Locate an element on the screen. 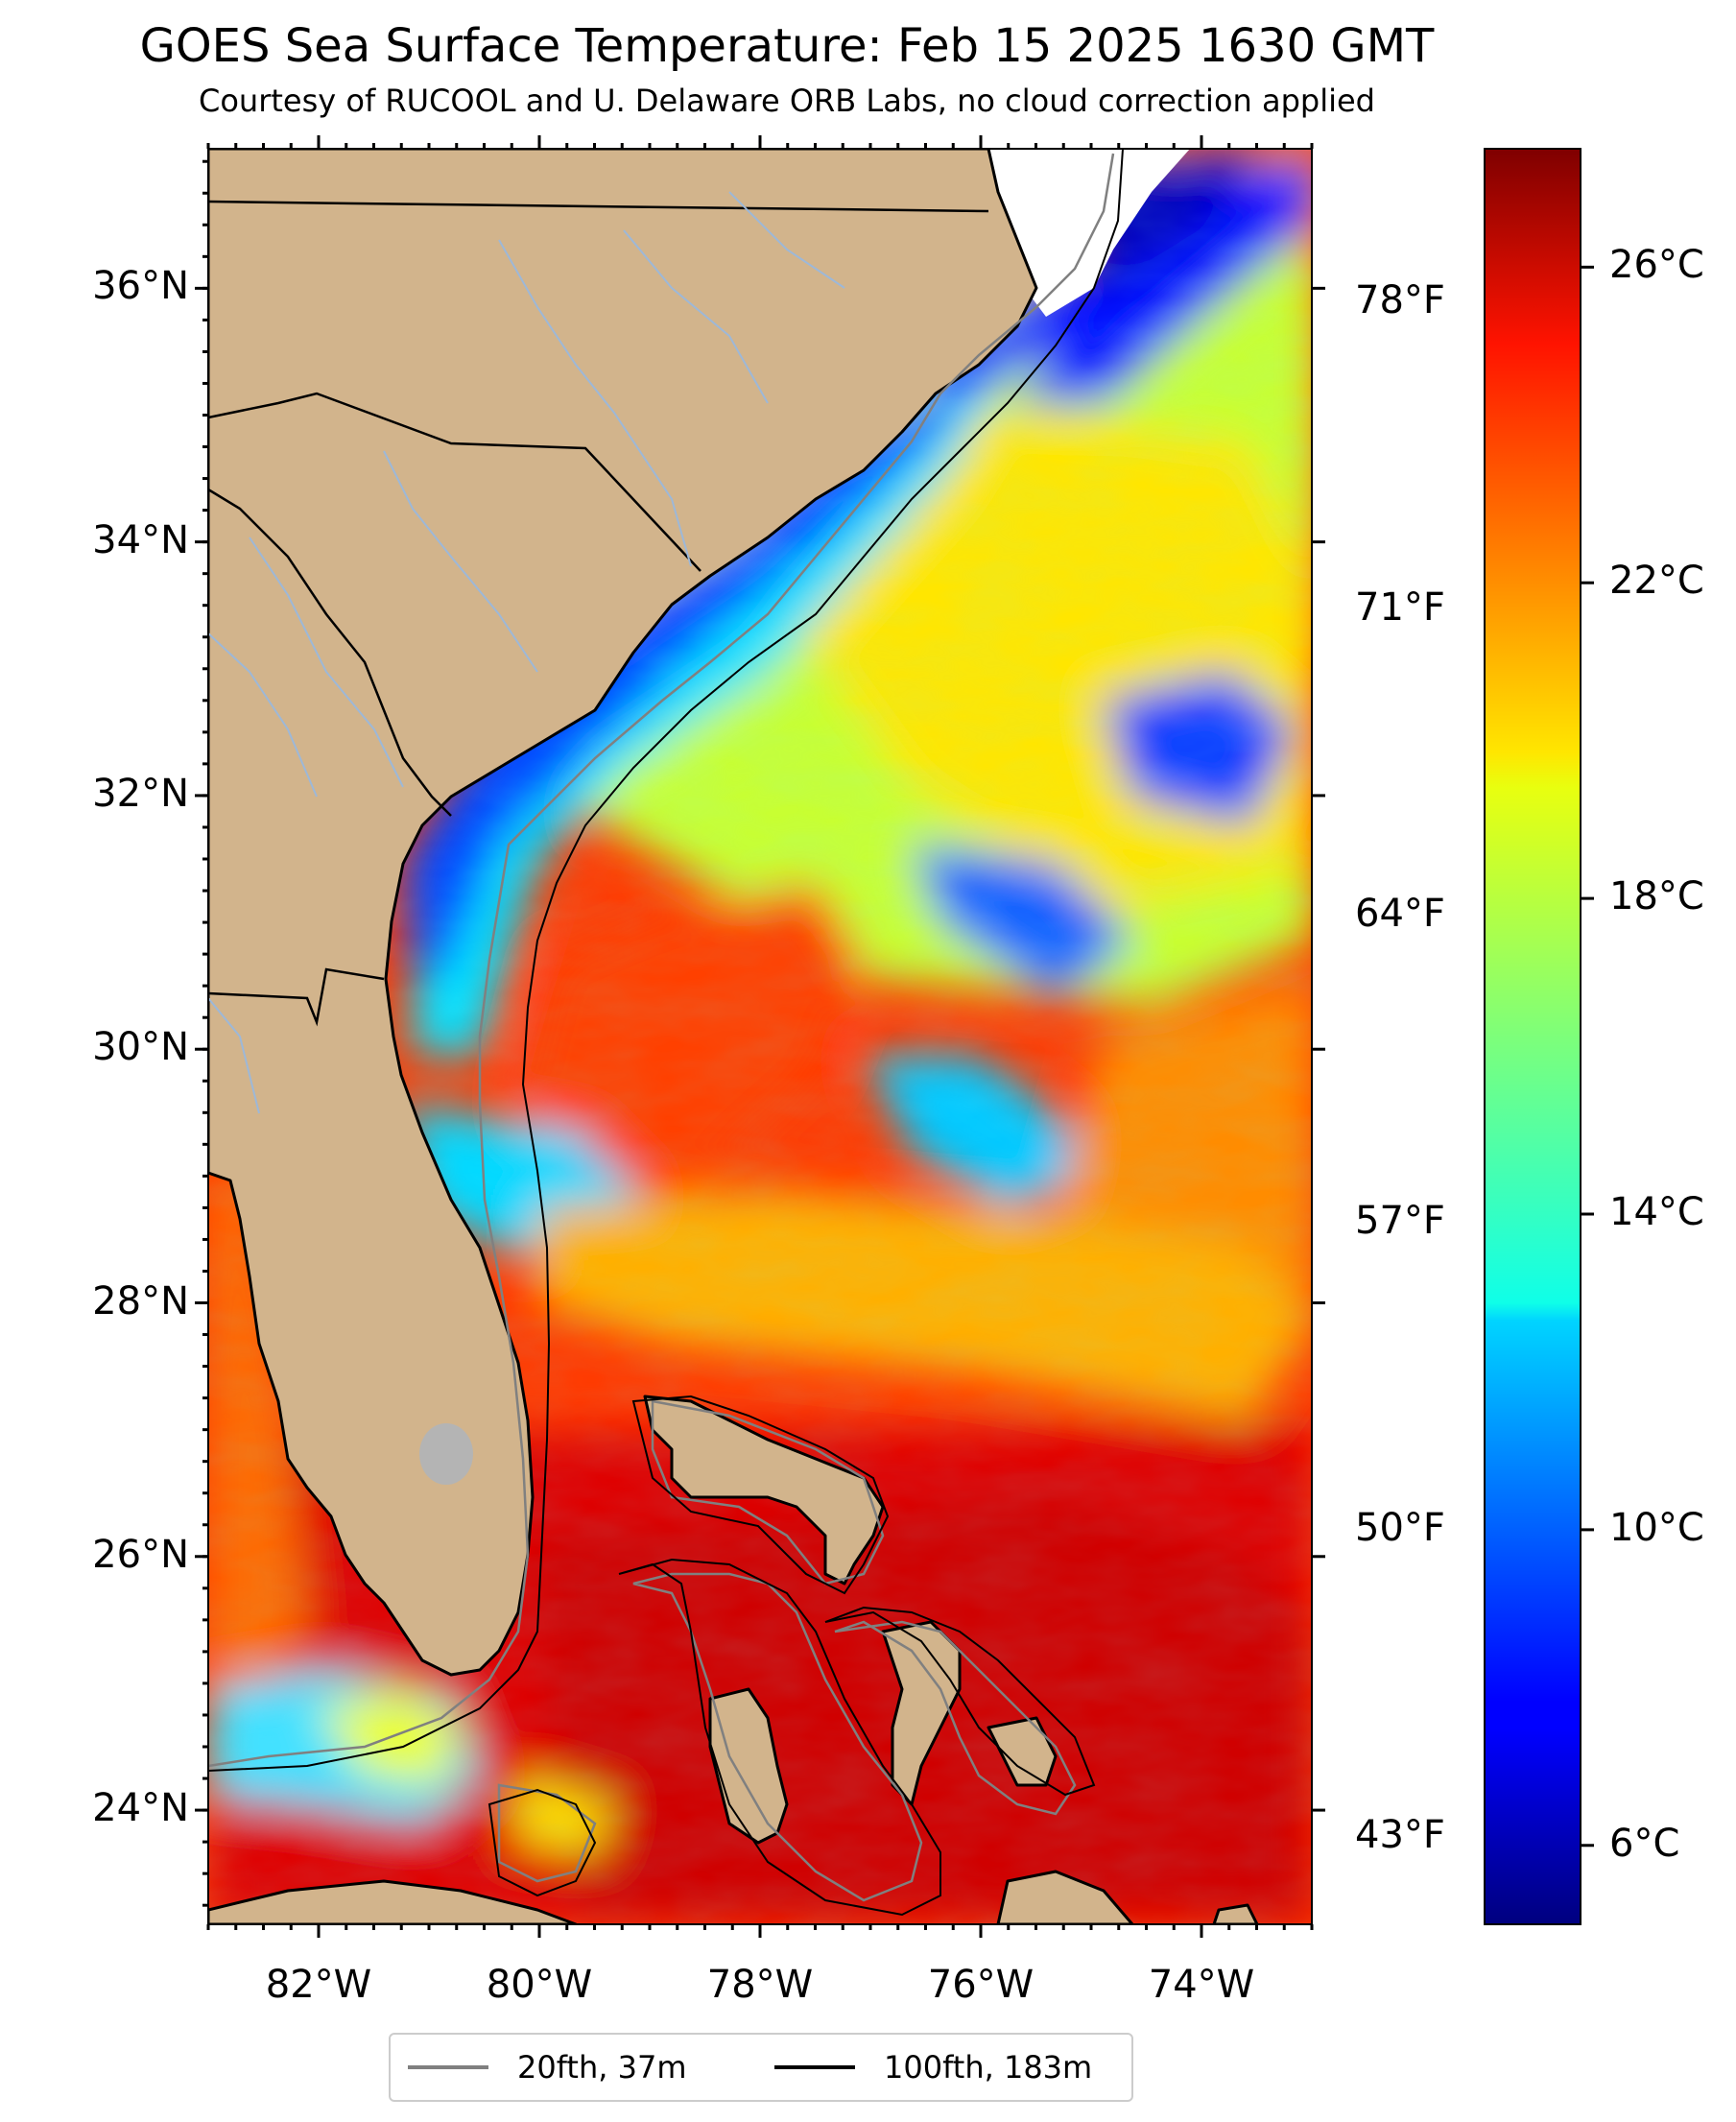 Image resolution: width=1736 pixels, height=2122 pixels. degF-tick-label: 57°F is located at coordinates (1400, 1221).